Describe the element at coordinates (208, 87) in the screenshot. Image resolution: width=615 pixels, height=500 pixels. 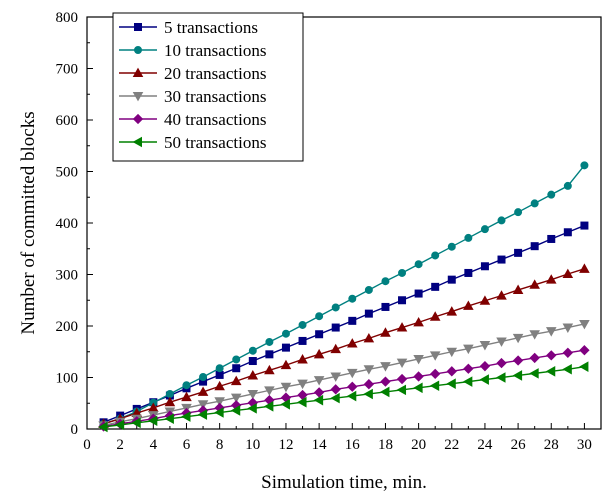
I see `legend-box` at that location.